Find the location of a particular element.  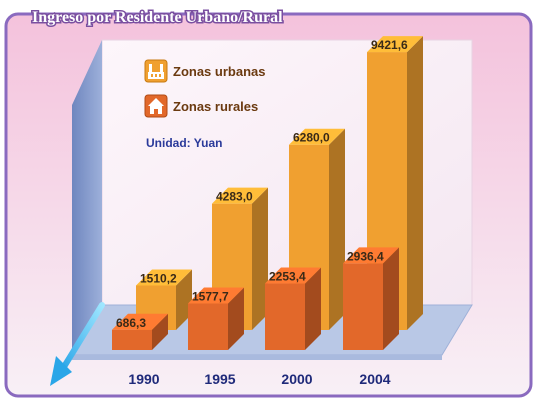

unit-label: Unidad: Yuan is located at coordinates (184, 143).